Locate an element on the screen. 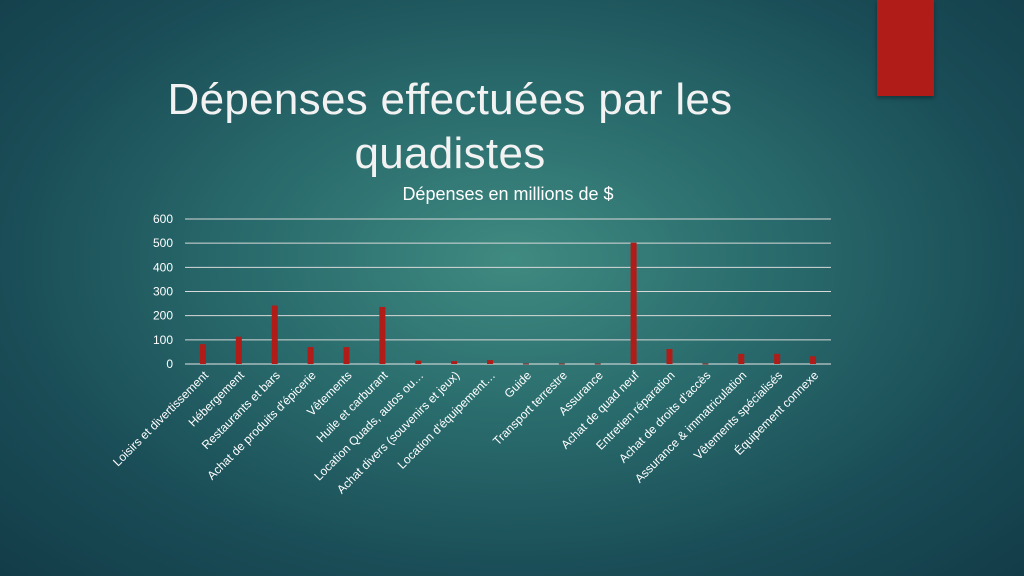 The width and height of the screenshot is (1024, 576). y-tick-label: 0 is located at coordinates (169, 364).